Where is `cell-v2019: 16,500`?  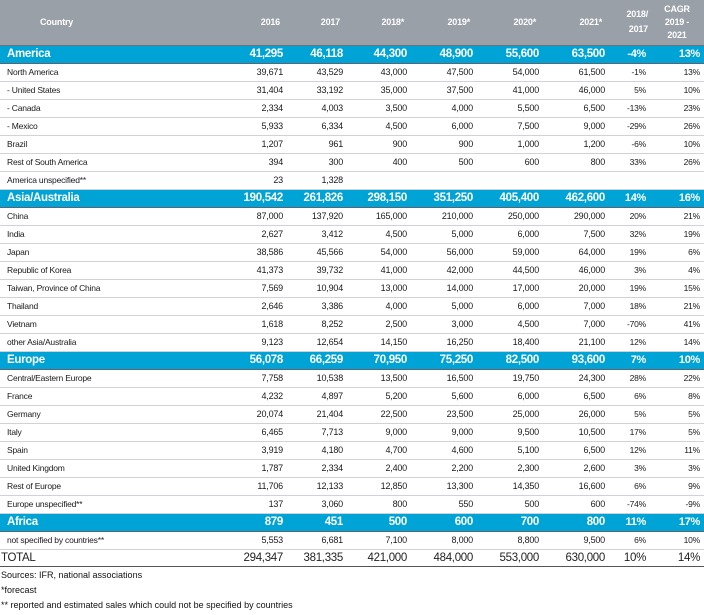
cell-v2019: 16,500 is located at coordinates (444, 378).